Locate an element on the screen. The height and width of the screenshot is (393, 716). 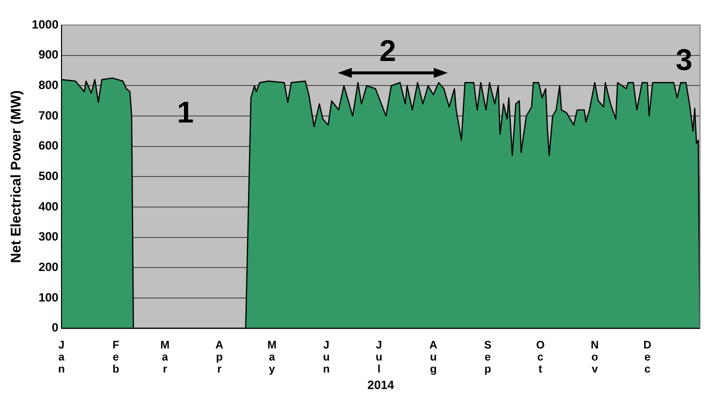
x-tick-label: May is located at coordinates (272, 357).